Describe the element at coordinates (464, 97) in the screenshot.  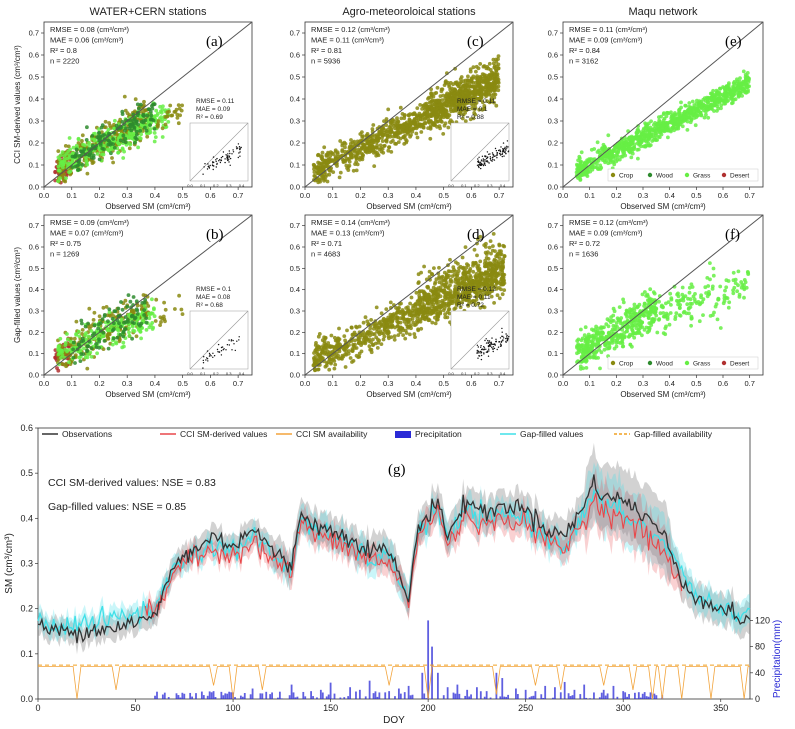
I see `point-cluster-crop` at that location.